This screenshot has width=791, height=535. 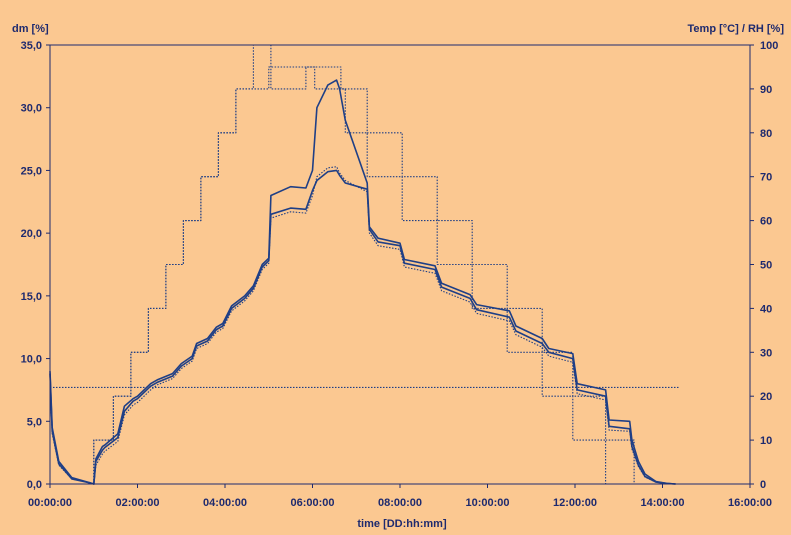 What do you see at coordinates (31, 109) in the screenshot?
I see `left-y-tick-label: 30,0` at bounding box center [31, 109].